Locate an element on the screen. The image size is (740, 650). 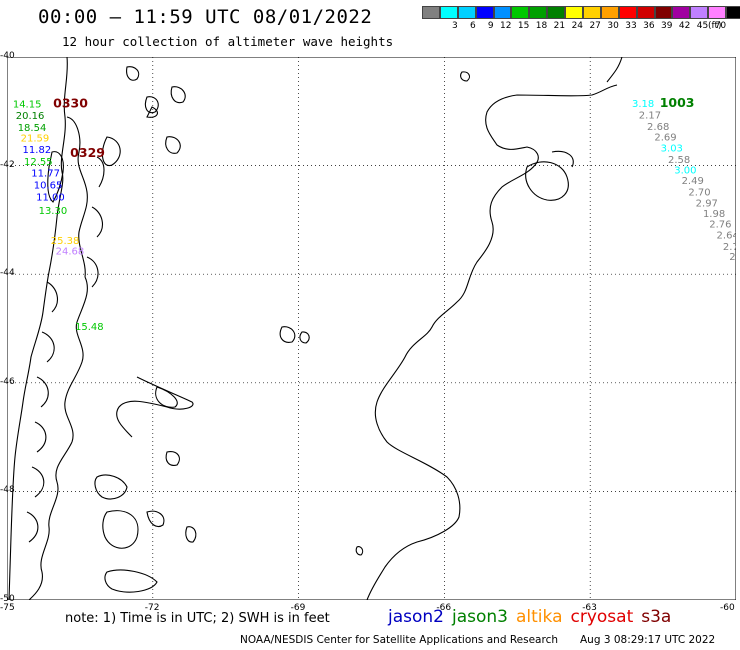
wave-height-value: 15.48 is located at coordinates (89, 327).